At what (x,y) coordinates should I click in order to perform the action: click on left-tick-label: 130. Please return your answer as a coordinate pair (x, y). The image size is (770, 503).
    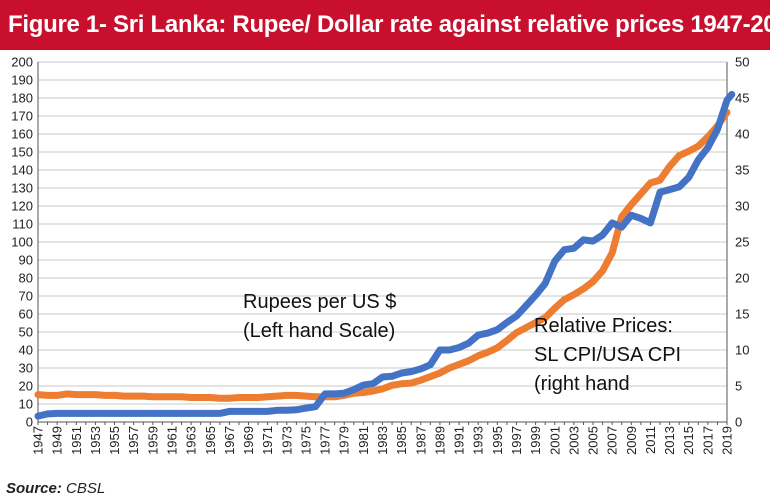
    Looking at the image, I should click on (22, 188).